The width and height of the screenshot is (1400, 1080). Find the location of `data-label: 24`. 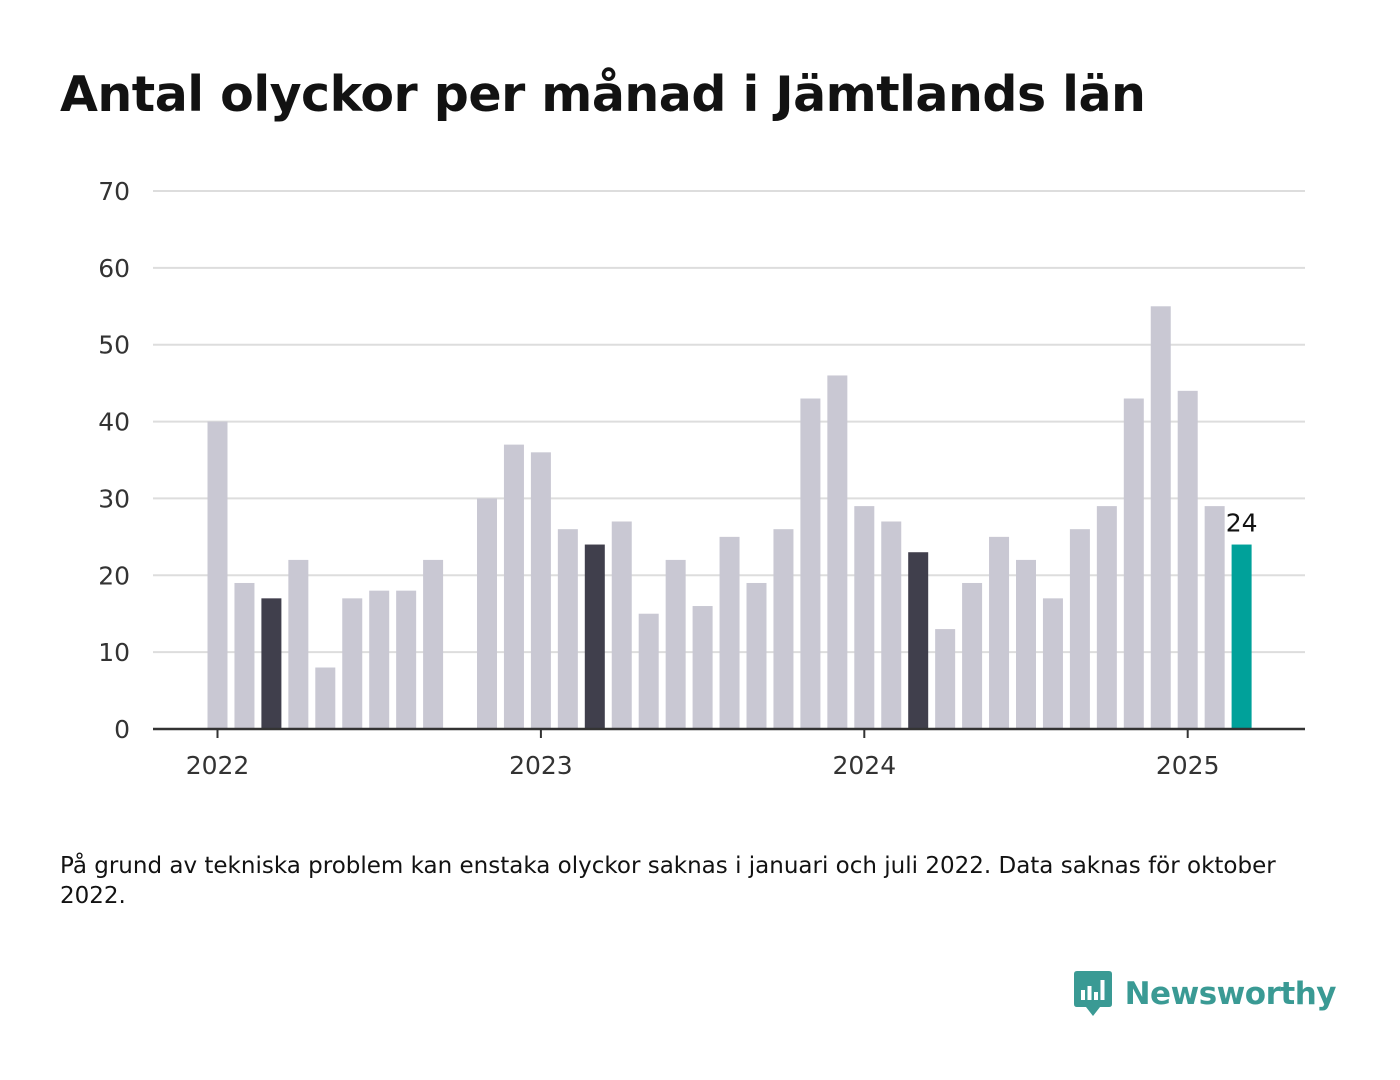

data-label: 24 is located at coordinates (1242, 523).